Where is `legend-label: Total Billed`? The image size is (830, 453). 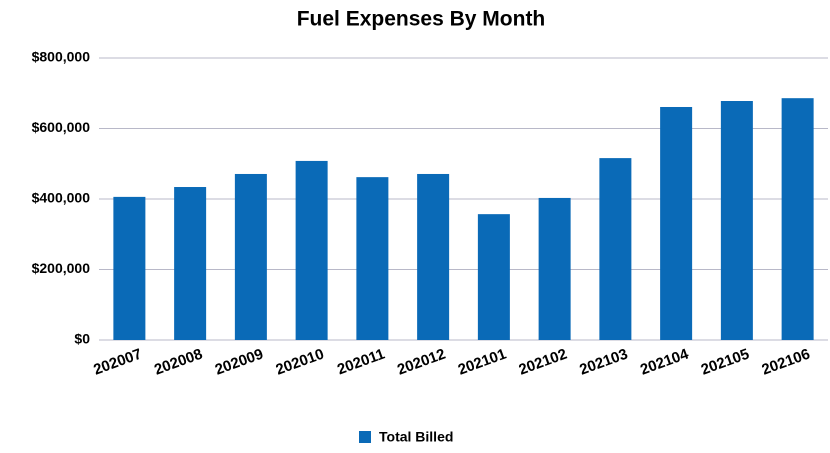 legend-label: Total Billed is located at coordinates (416, 437).